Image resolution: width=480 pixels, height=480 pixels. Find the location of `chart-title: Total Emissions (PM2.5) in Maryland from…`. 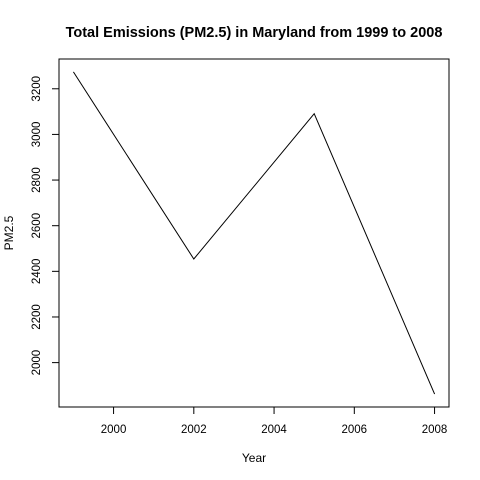

chart-title: Total Emissions (PM2.5) in Maryland from… is located at coordinates (254, 33).